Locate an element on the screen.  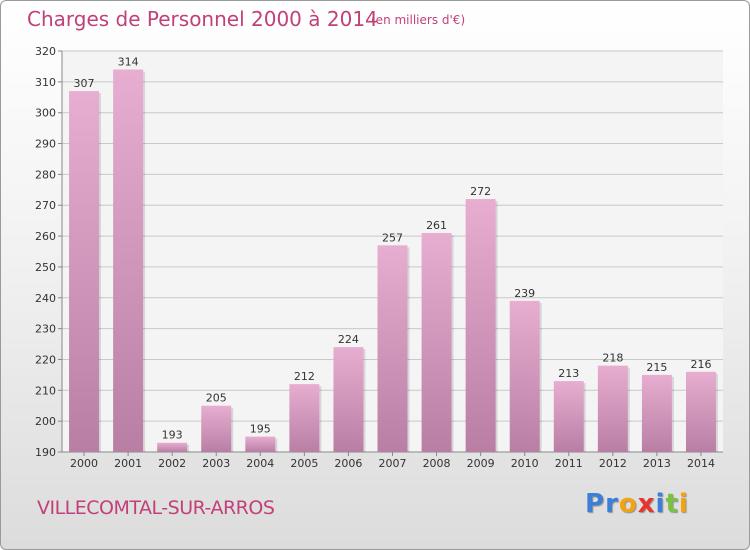
y-tick-label: 230 is located at coordinates (45, 329).